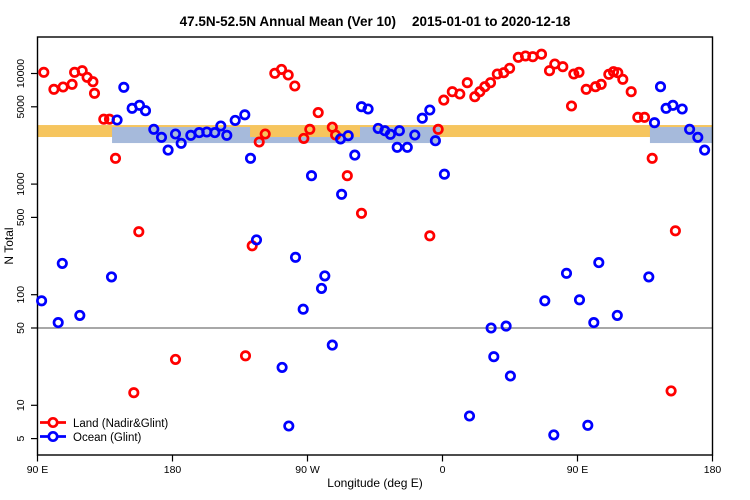  Describe the element at coordinates (21, 439) in the screenshot. I see `y-axis-tick-label: 5` at that location.